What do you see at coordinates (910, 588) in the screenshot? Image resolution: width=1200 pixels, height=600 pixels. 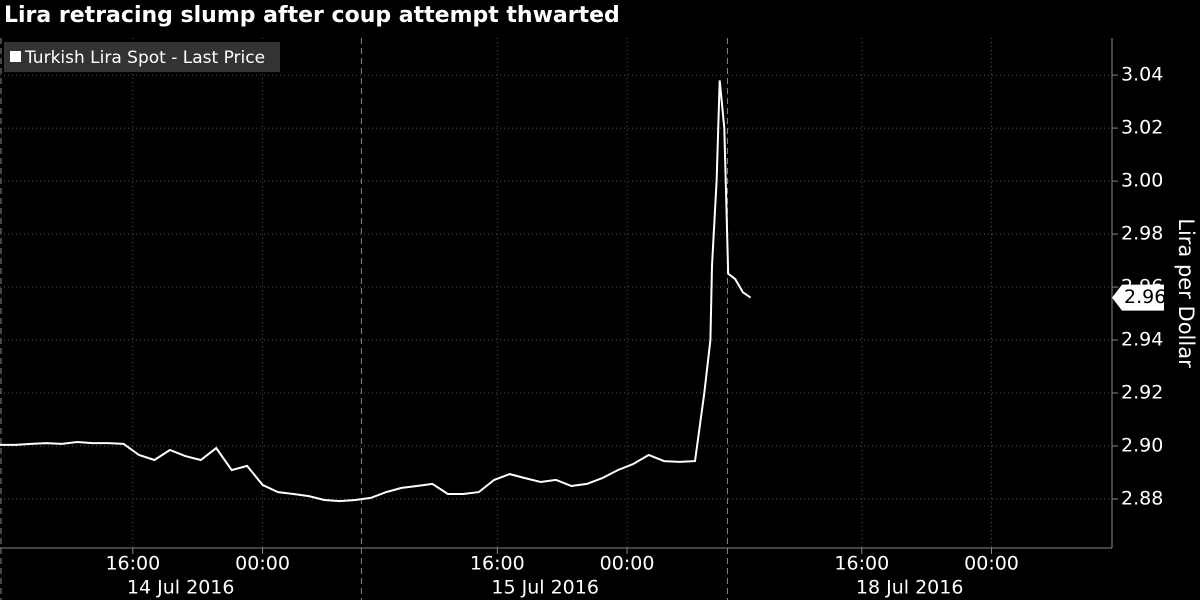 I see `date-label: 18 Jul 2016` at bounding box center [910, 588].